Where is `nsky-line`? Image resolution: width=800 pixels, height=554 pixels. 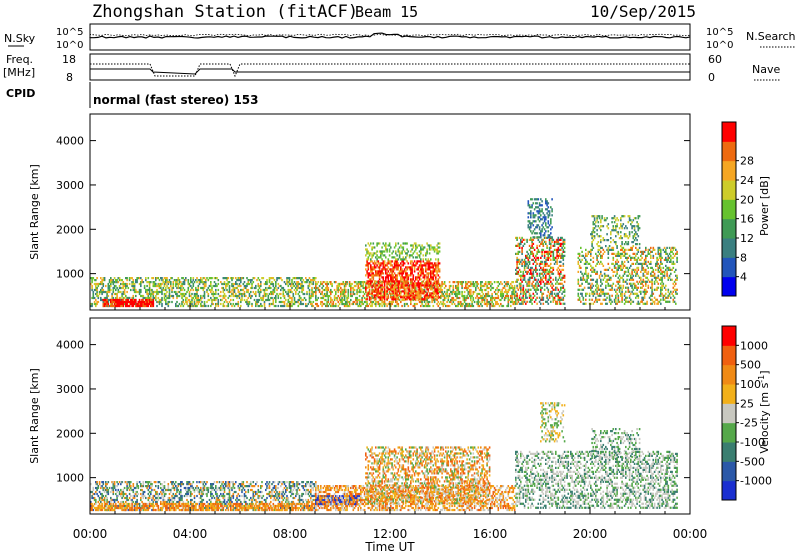
nsky-line is located at coordinates (390, 35).